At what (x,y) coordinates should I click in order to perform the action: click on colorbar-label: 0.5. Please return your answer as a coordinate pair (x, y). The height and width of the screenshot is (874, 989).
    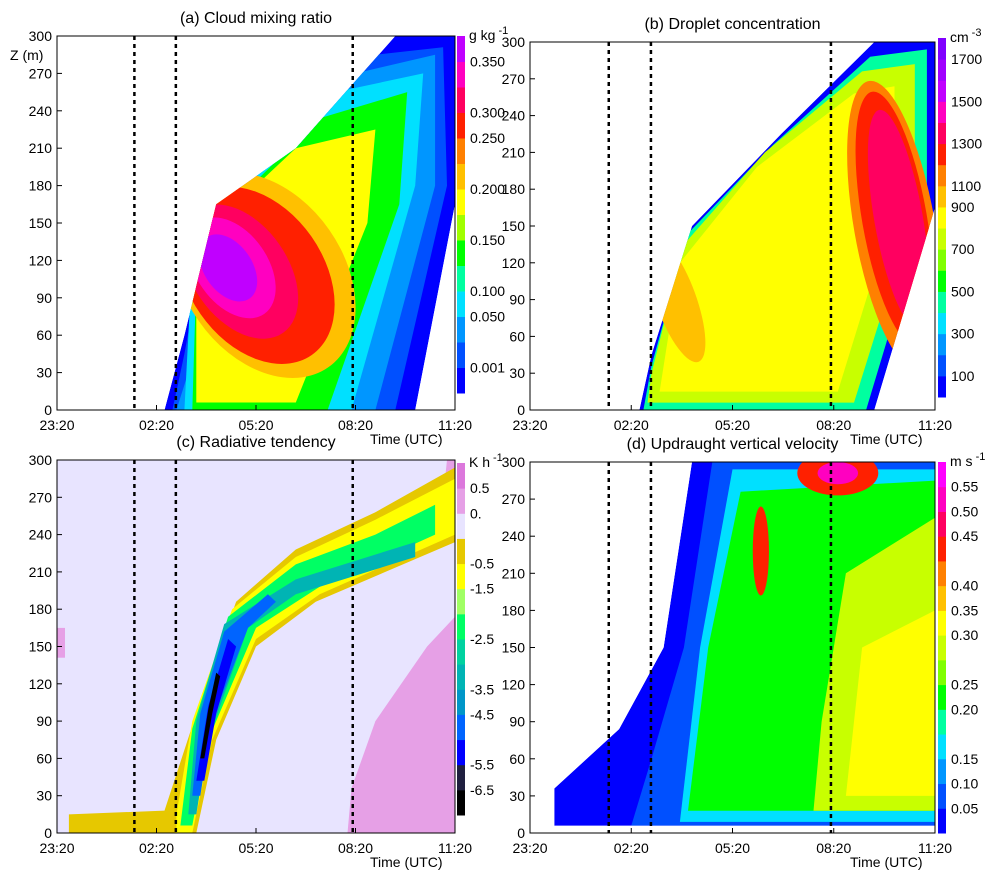
    Looking at the image, I should click on (480, 488).